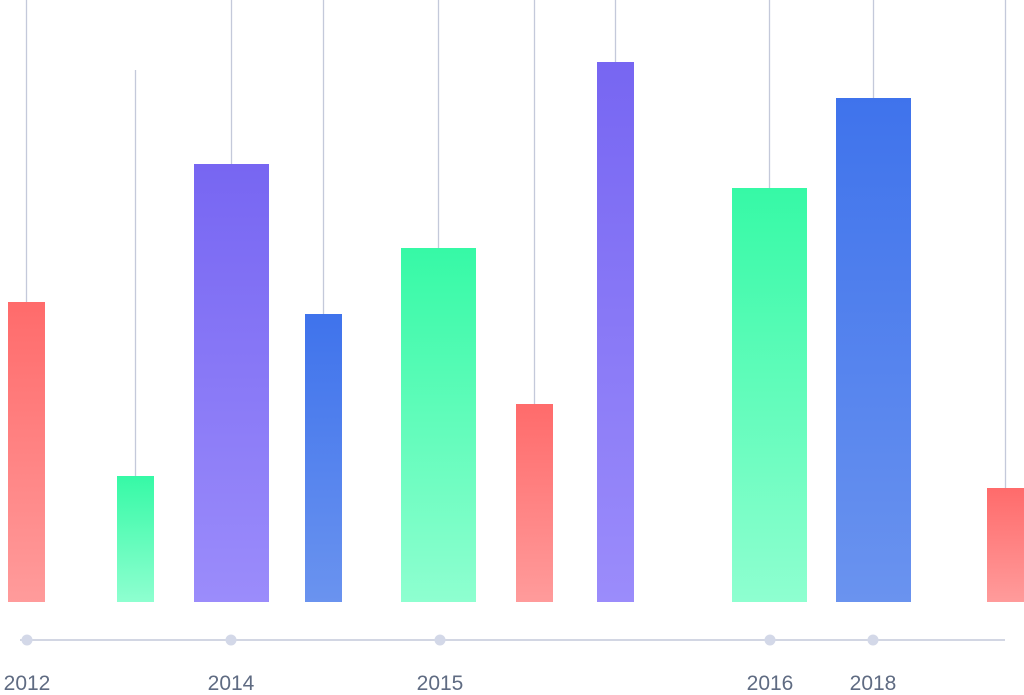 This screenshot has width=1024, height=695. What do you see at coordinates (450, 640) in the screenshot?
I see `timeline-dots` at bounding box center [450, 640].